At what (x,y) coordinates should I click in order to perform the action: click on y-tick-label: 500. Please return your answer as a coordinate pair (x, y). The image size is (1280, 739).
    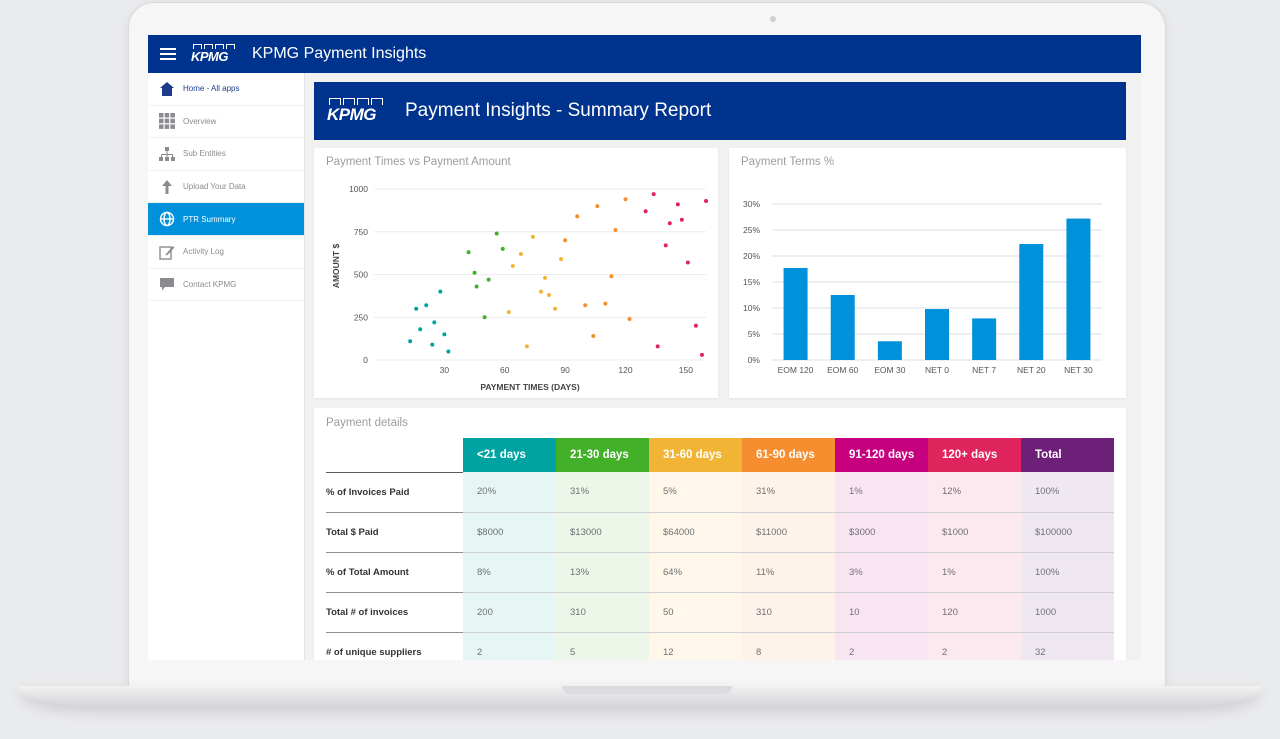
    Looking at the image, I should click on (361, 275).